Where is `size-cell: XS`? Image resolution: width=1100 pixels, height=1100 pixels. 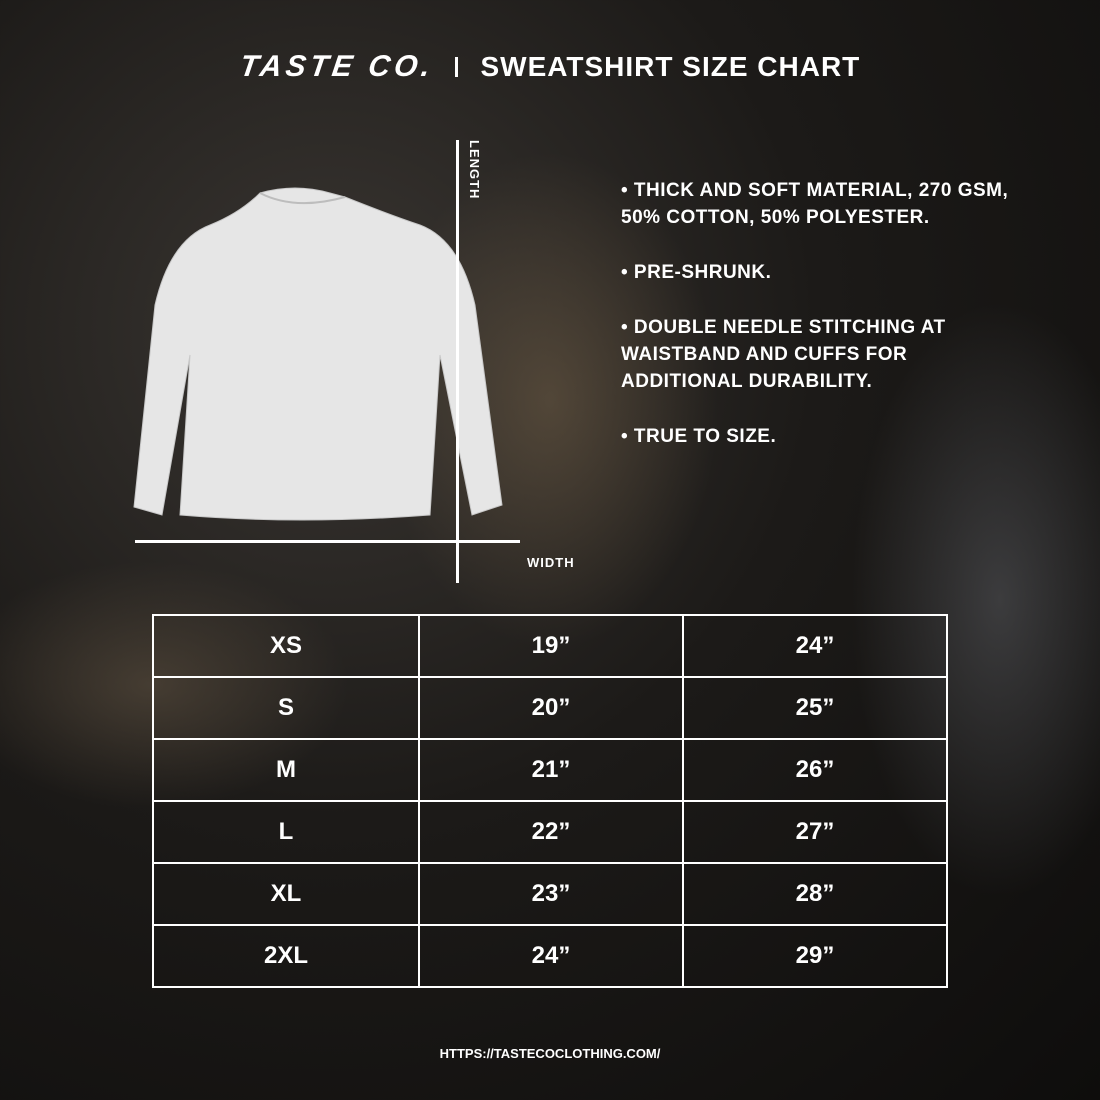 size-cell: XS is located at coordinates (286, 646).